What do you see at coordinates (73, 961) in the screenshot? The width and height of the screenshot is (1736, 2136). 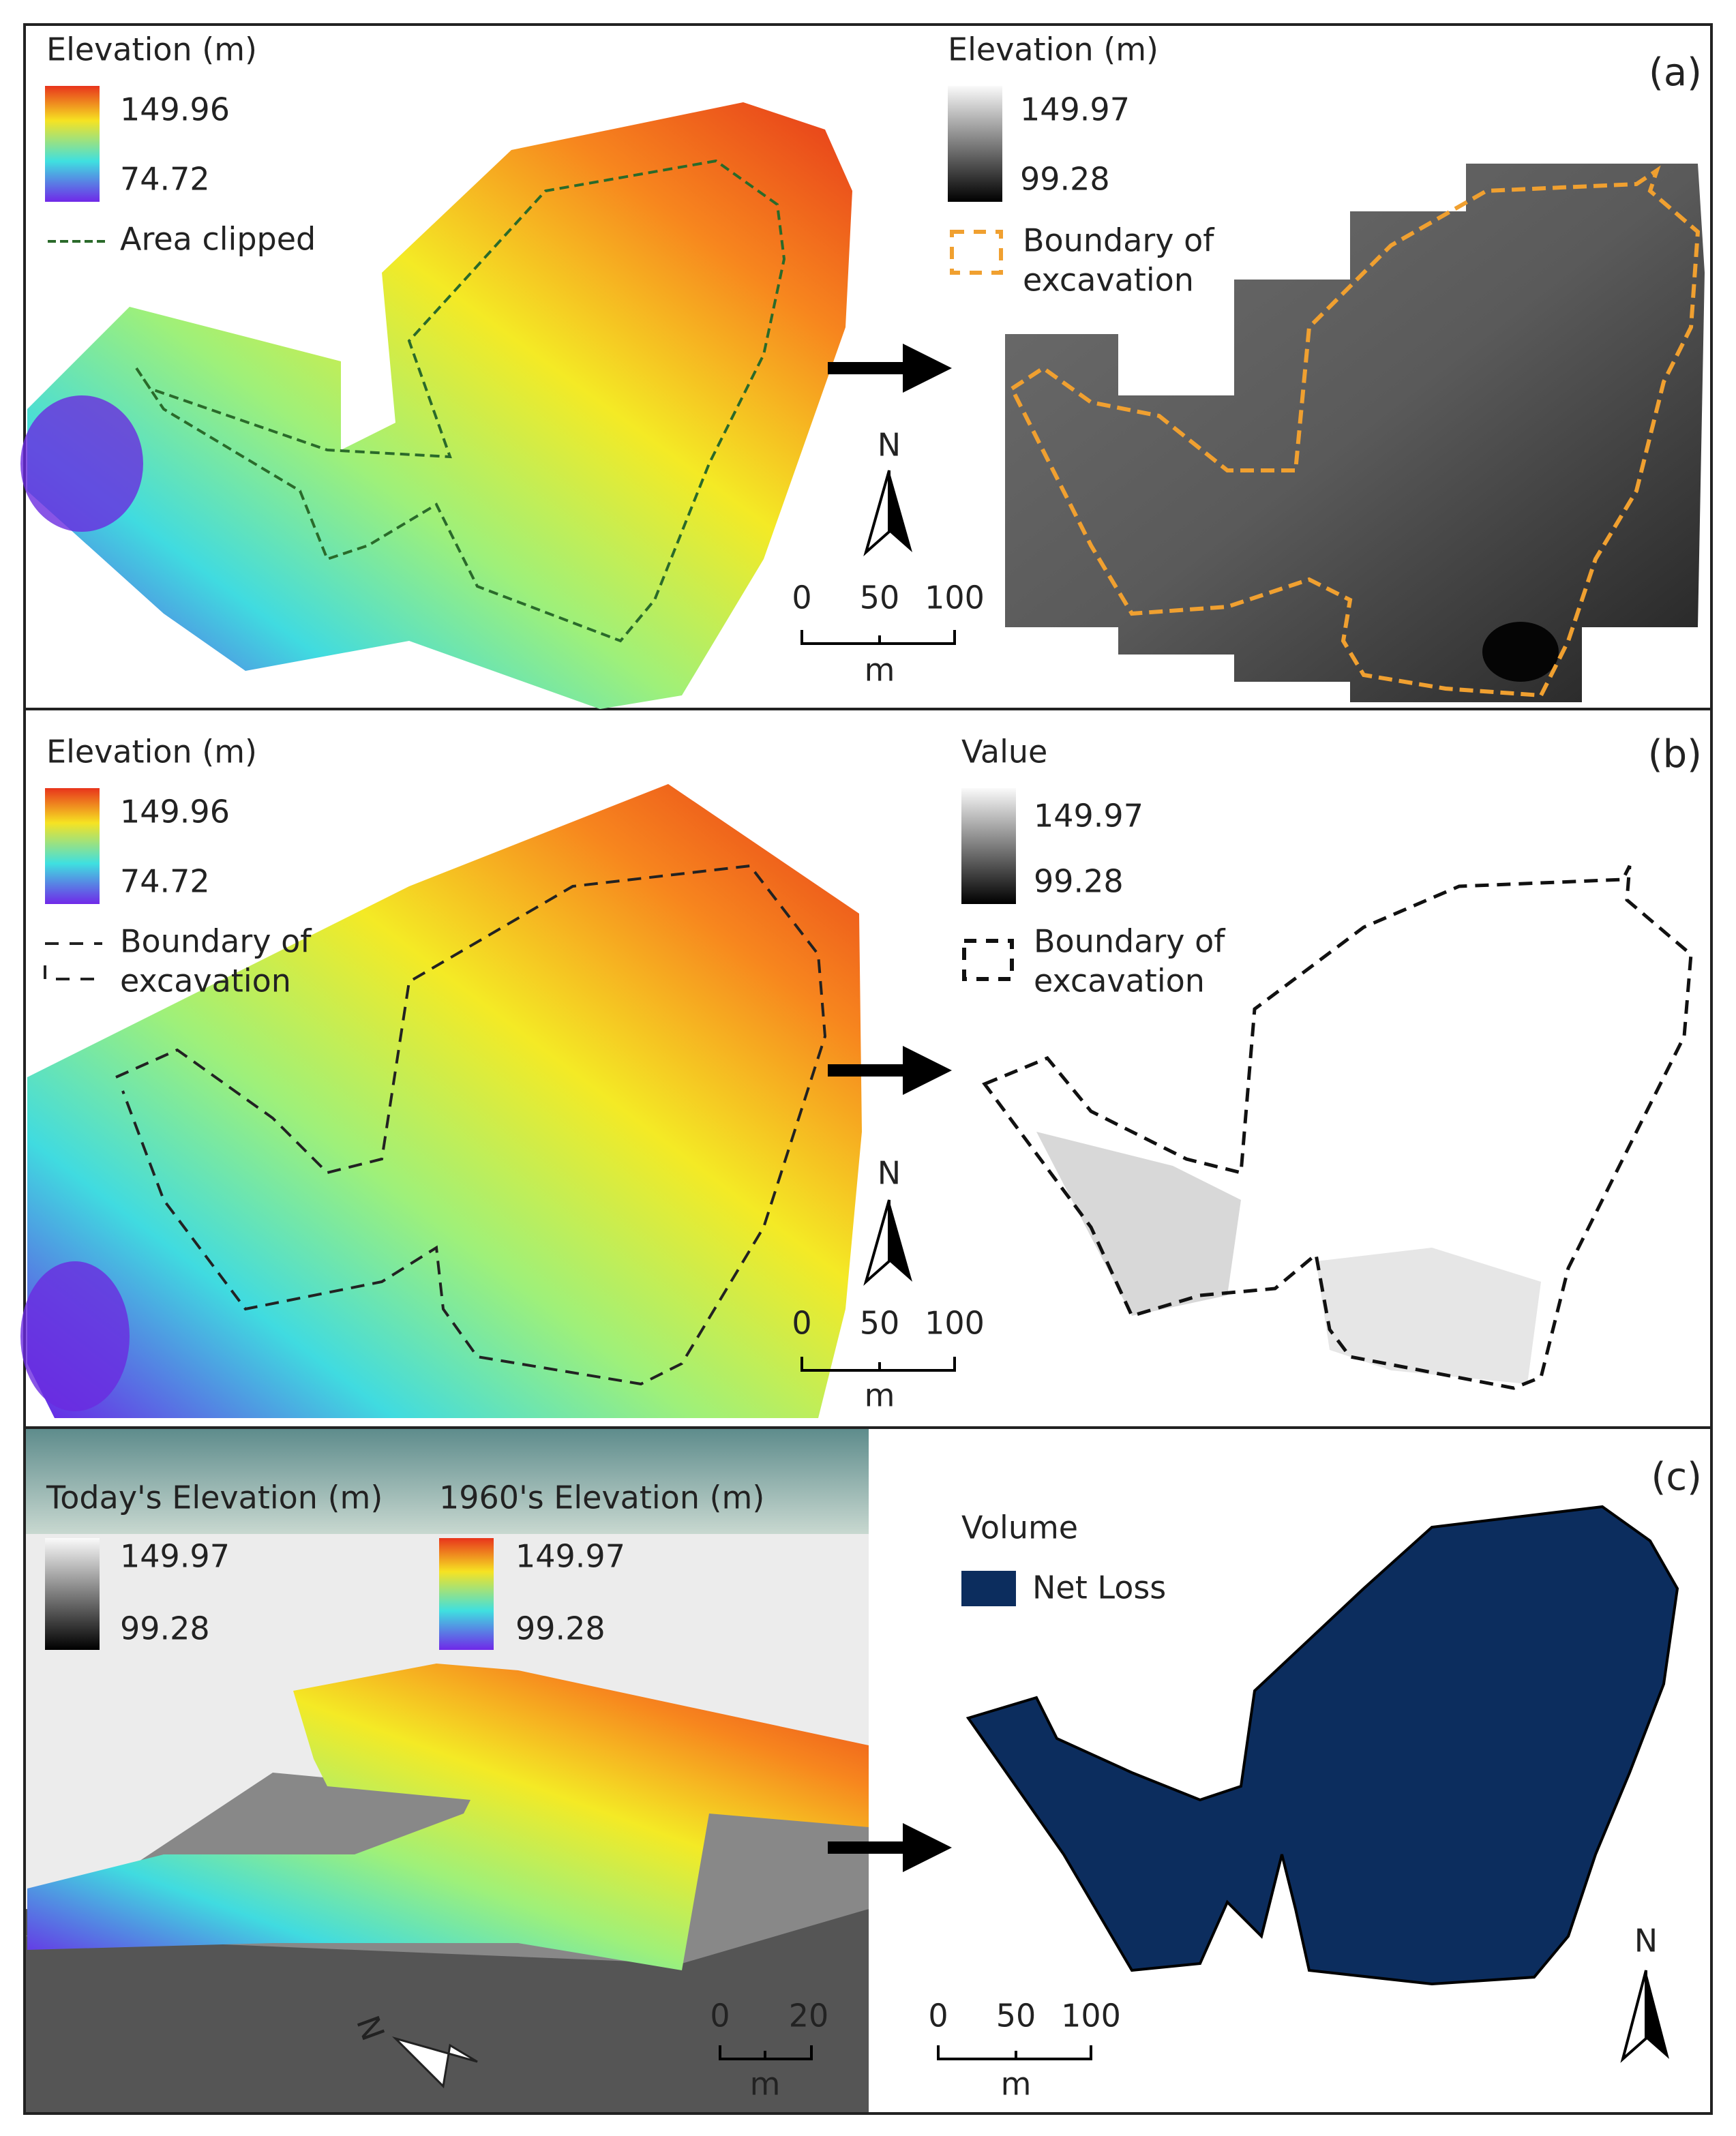 I see `legend-line` at bounding box center [73, 961].